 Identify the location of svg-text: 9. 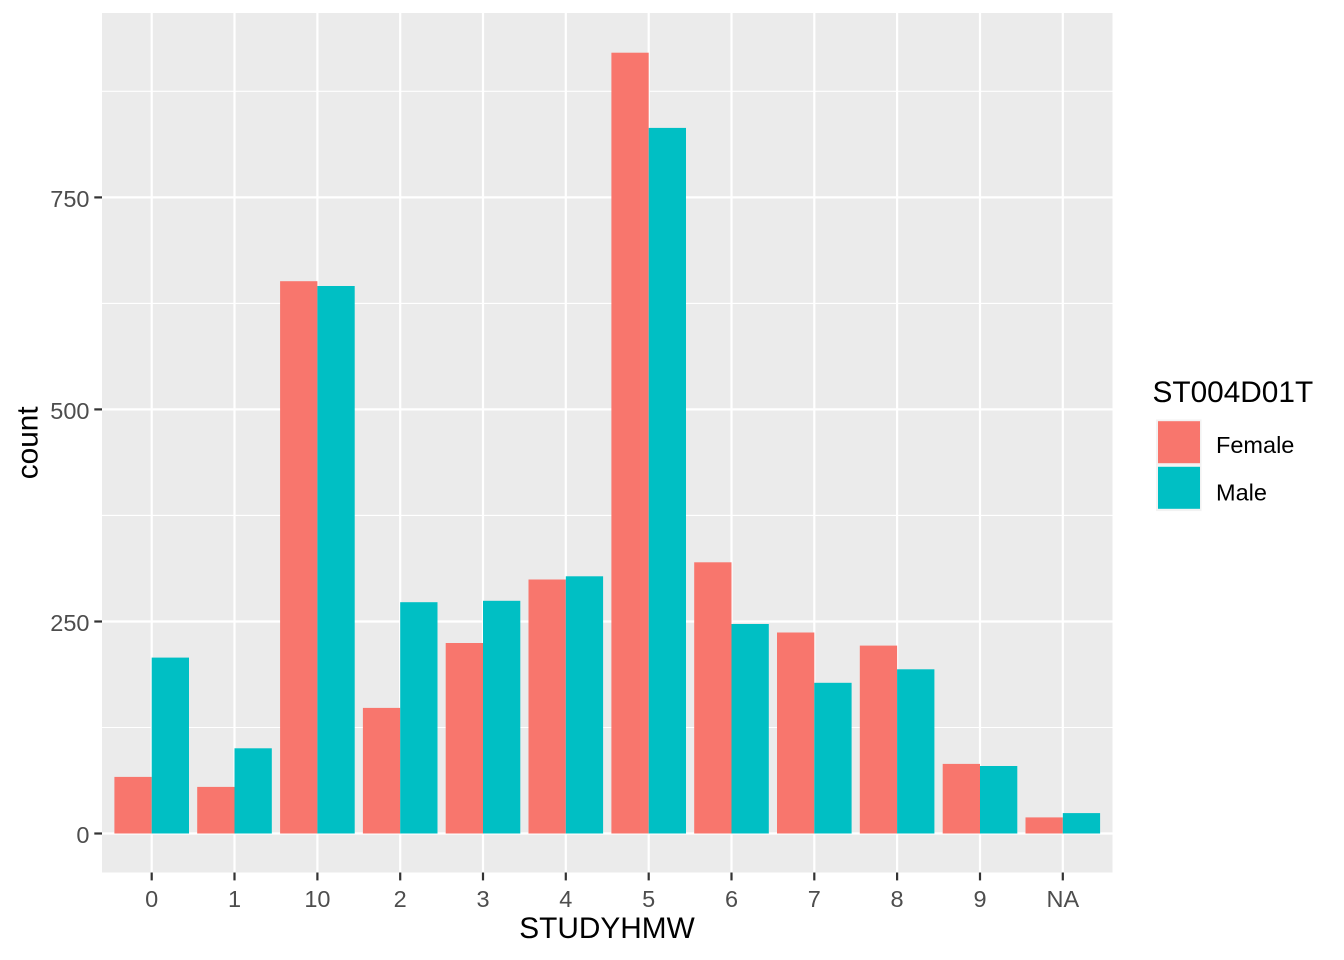
(979, 899).